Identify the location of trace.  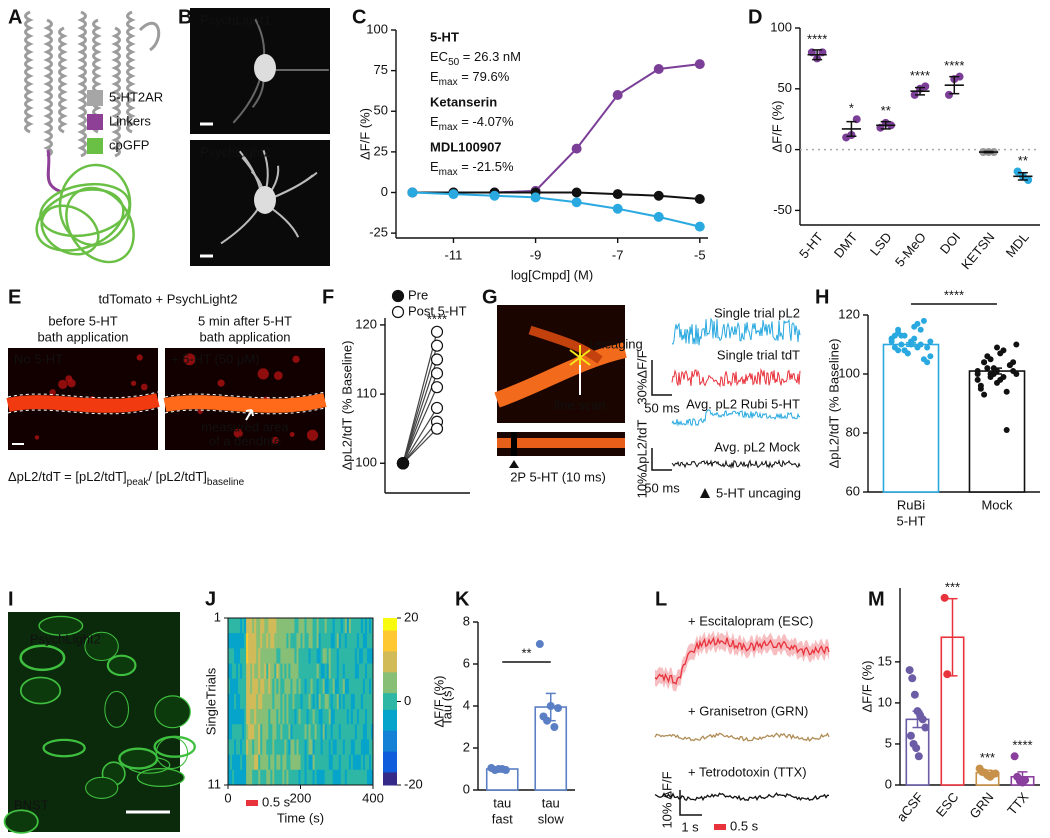
(736, 378).